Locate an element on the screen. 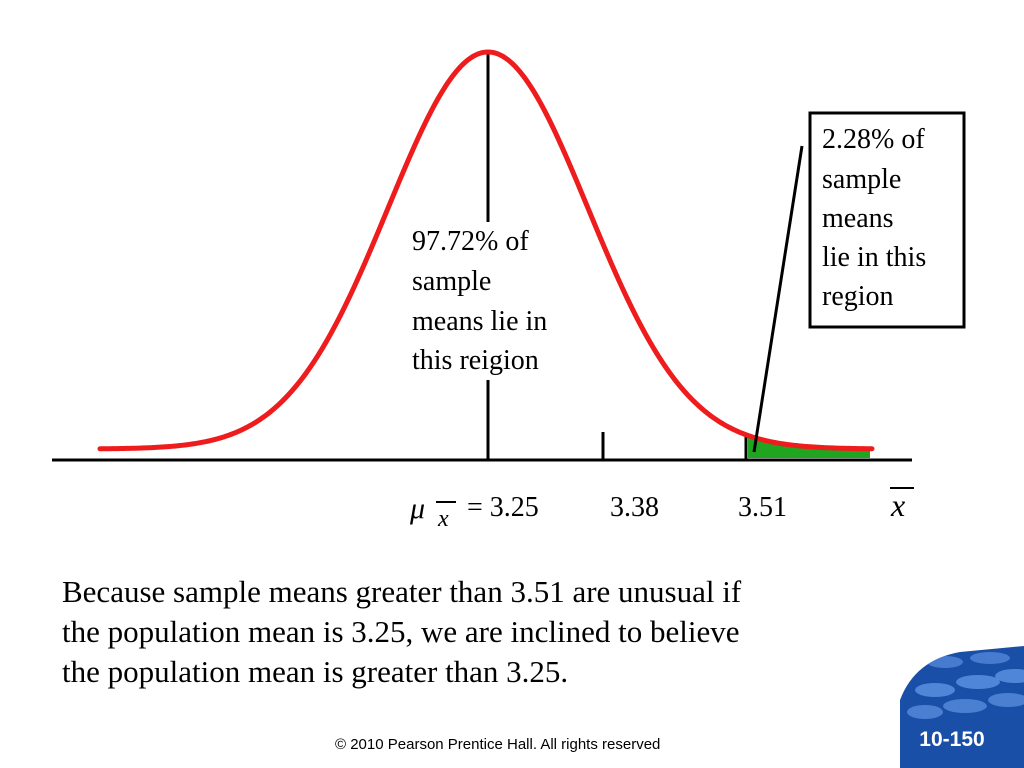 This screenshot has height=768, width=1024. mu-subscript-x: x is located at coordinates (443, 519).